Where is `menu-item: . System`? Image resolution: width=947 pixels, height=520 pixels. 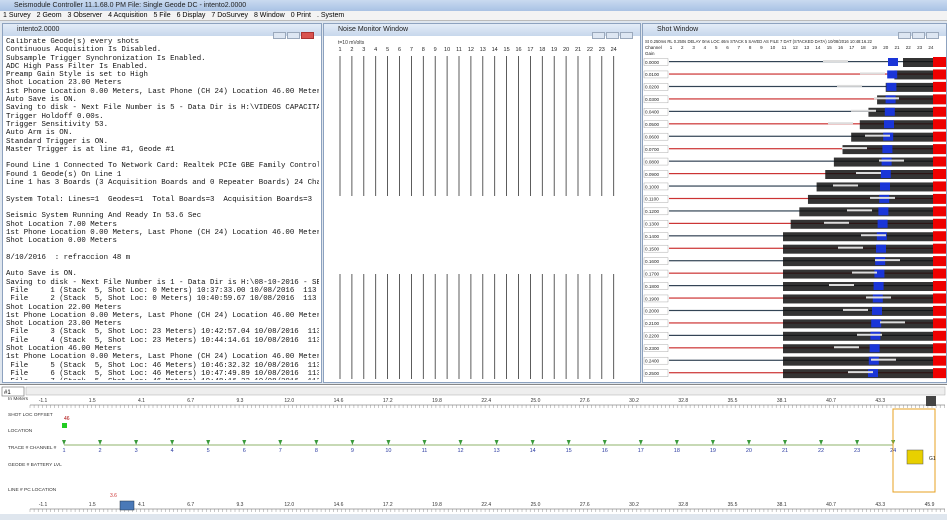
menu-item: . System is located at coordinates (330, 15).